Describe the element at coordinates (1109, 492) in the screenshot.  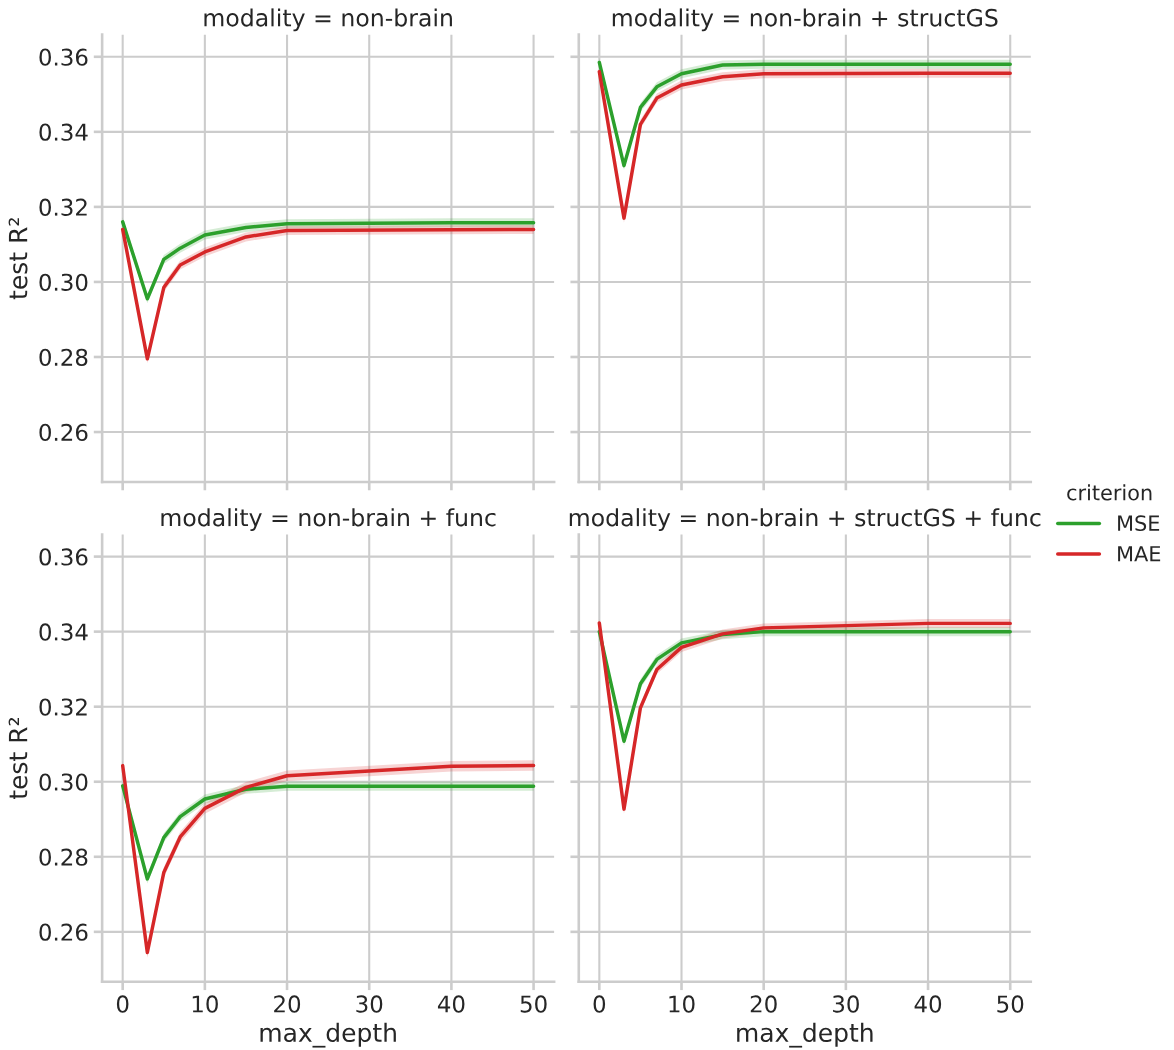
I see `legend-title: criterion` at that location.